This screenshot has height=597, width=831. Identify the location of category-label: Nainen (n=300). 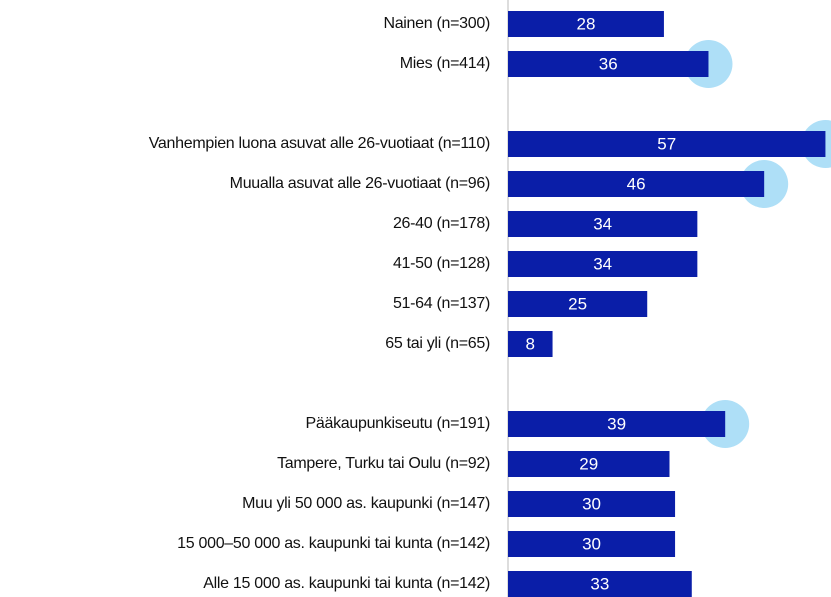
(436, 23).